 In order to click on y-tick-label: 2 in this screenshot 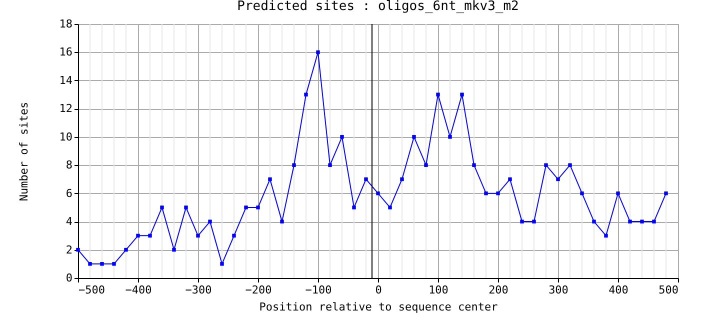, I will do `click(69, 249)`.